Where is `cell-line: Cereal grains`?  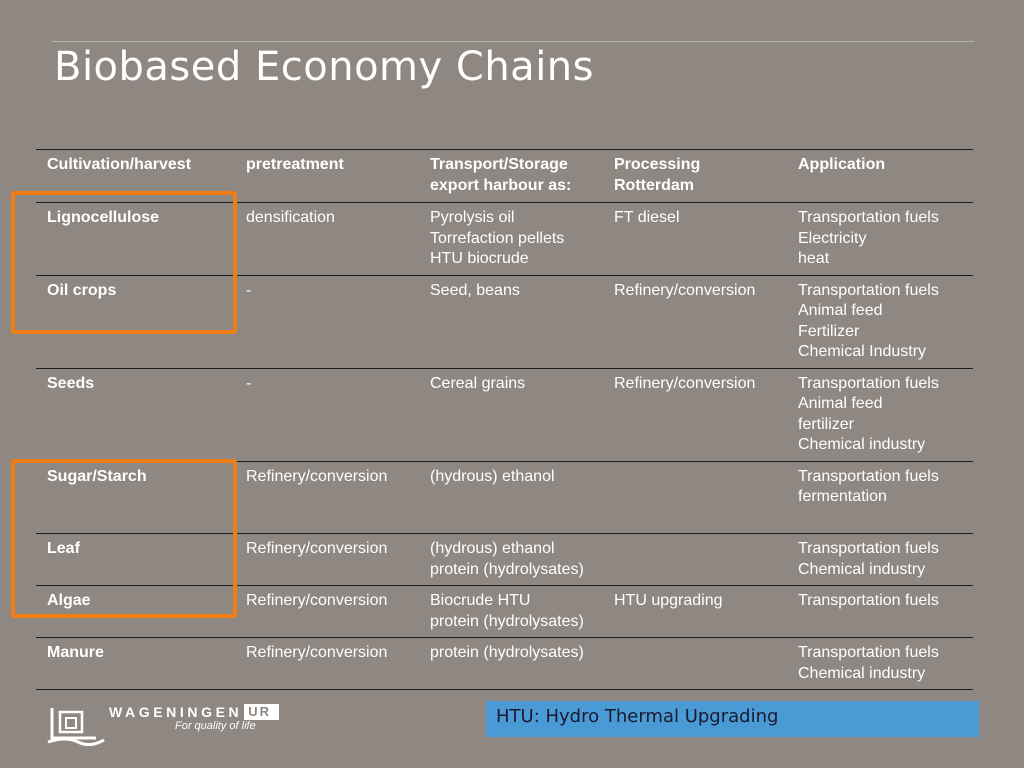
cell-line: Cereal grains is located at coordinates (478, 383).